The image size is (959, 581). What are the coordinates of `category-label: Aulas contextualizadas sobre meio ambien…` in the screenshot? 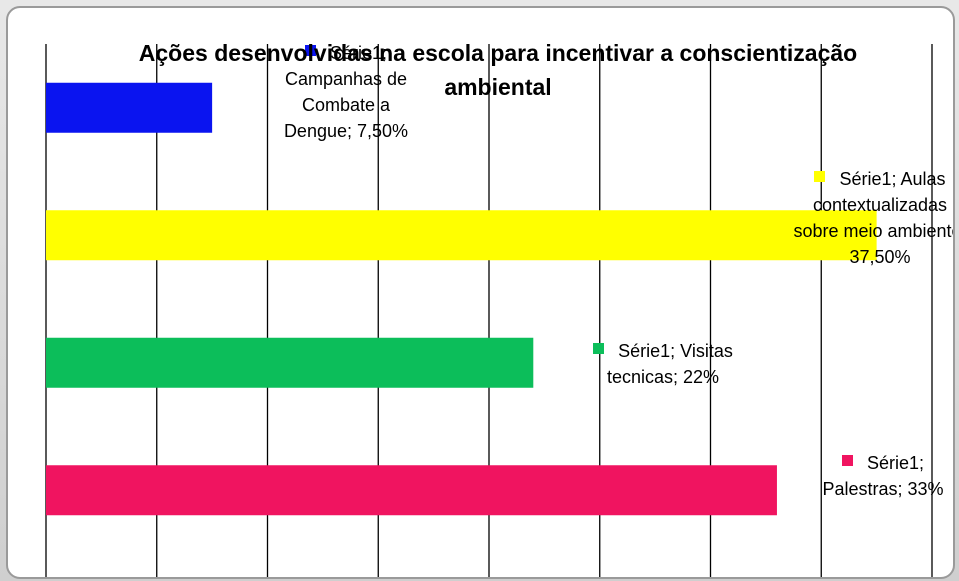 It's located at (873, 205).